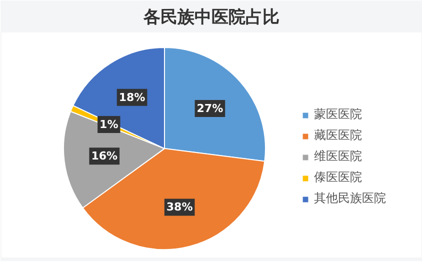 The height and width of the screenshot is (267, 422). Describe the element at coordinates (211, 18) in the screenshot. I see `chart-title: 各民族中医院占比` at that location.